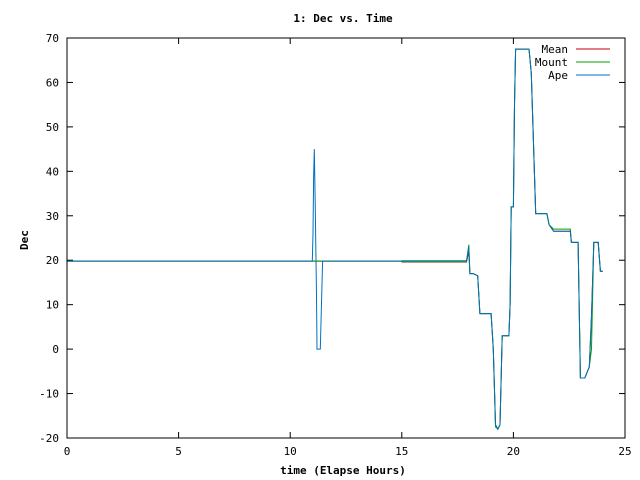 The height and width of the screenshot is (480, 640). Describe the element at coordinates (52, 82) in the screenshot. I see `y-tick-label: 60` at that location.